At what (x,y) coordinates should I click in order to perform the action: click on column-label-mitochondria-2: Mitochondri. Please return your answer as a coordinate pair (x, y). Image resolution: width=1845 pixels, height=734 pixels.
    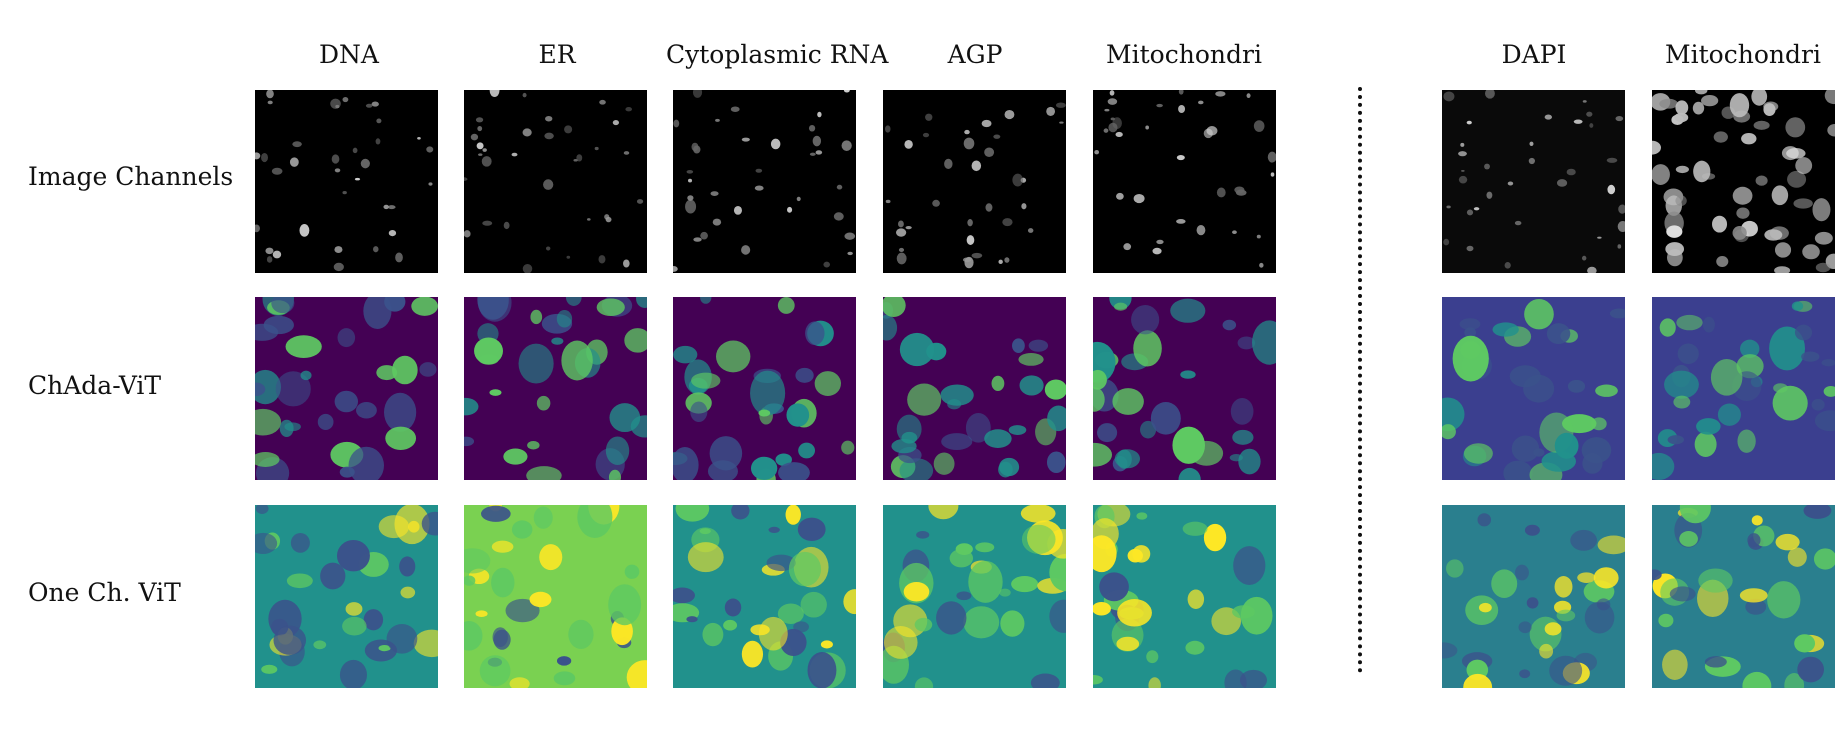
    Looking at the image, I should click on (1743, 54).